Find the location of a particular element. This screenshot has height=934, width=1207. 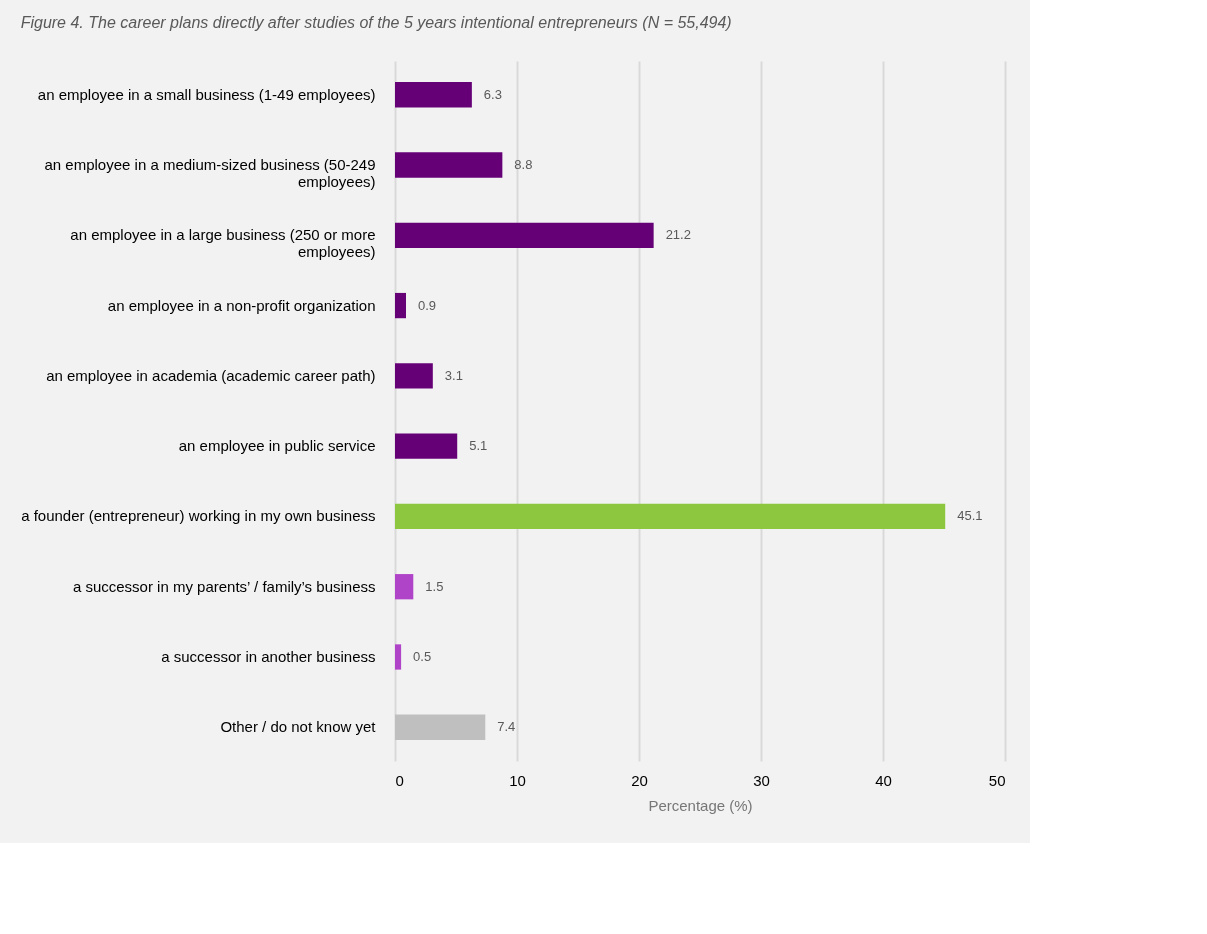

chart-title: Figure 4. The career plans directly after studies of the 5 years intentional entrepreneurs (N = 55,494) is located at coordinates (376, 22).